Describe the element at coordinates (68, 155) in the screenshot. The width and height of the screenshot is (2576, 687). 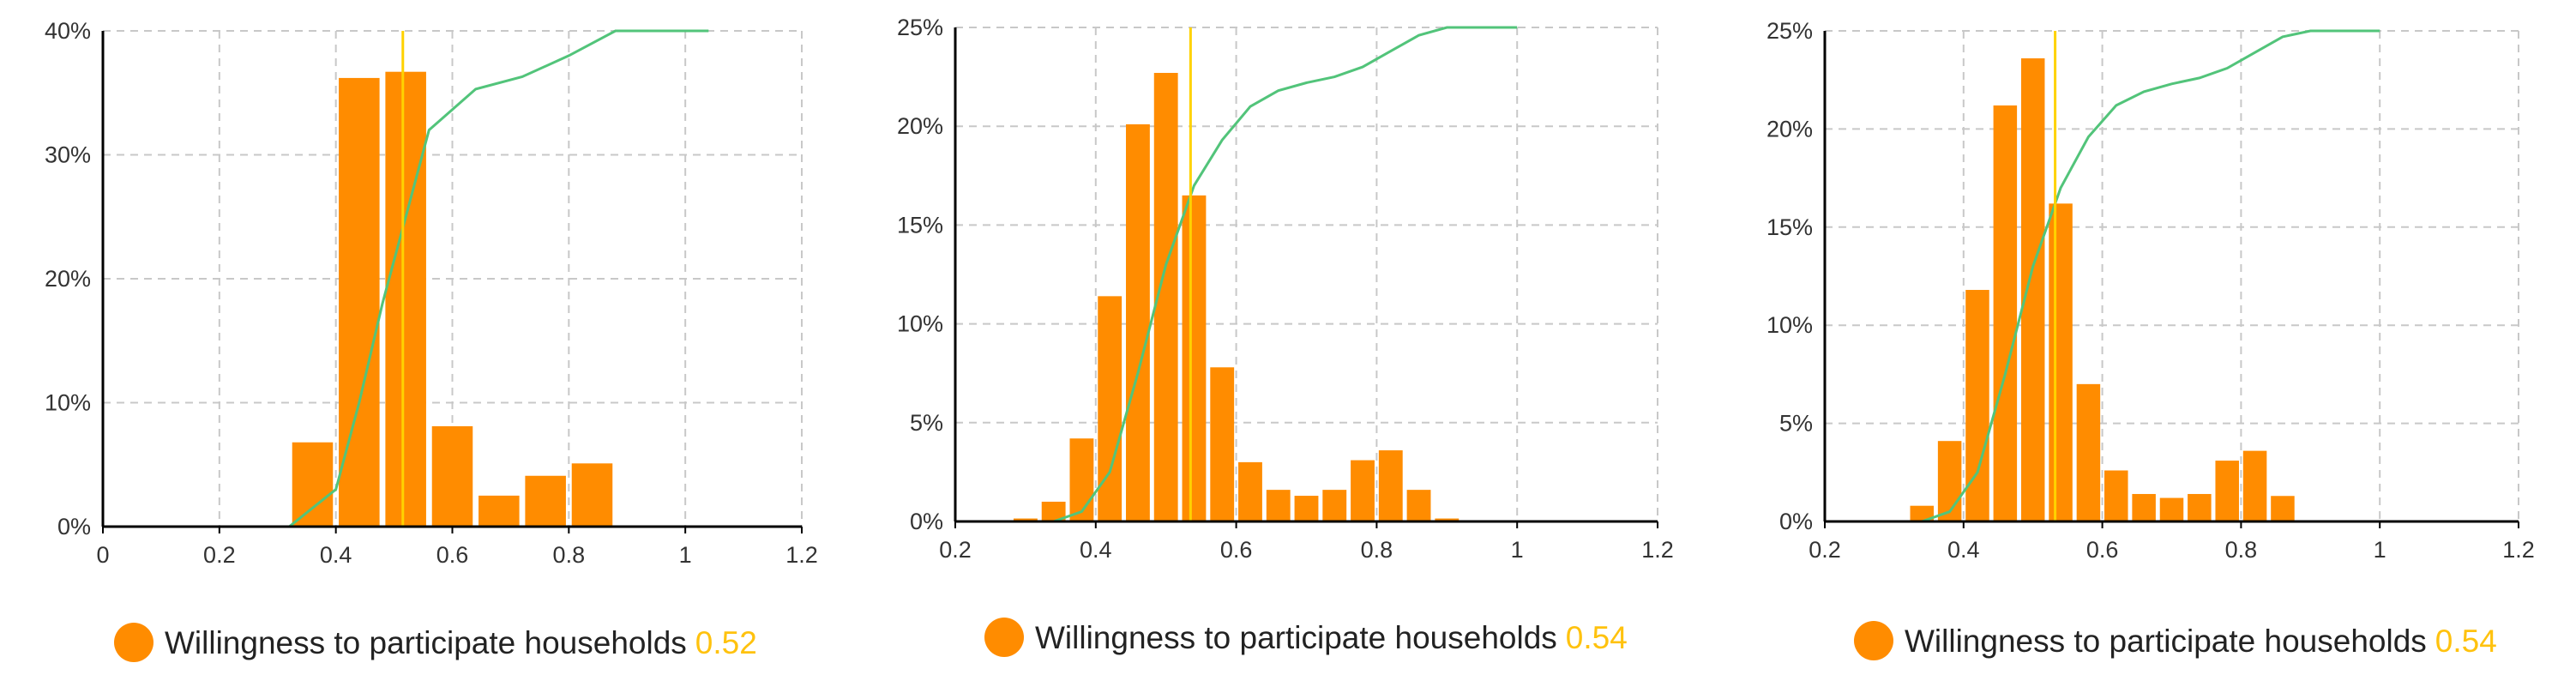
I see `y-tick-label: 30%` at that location.